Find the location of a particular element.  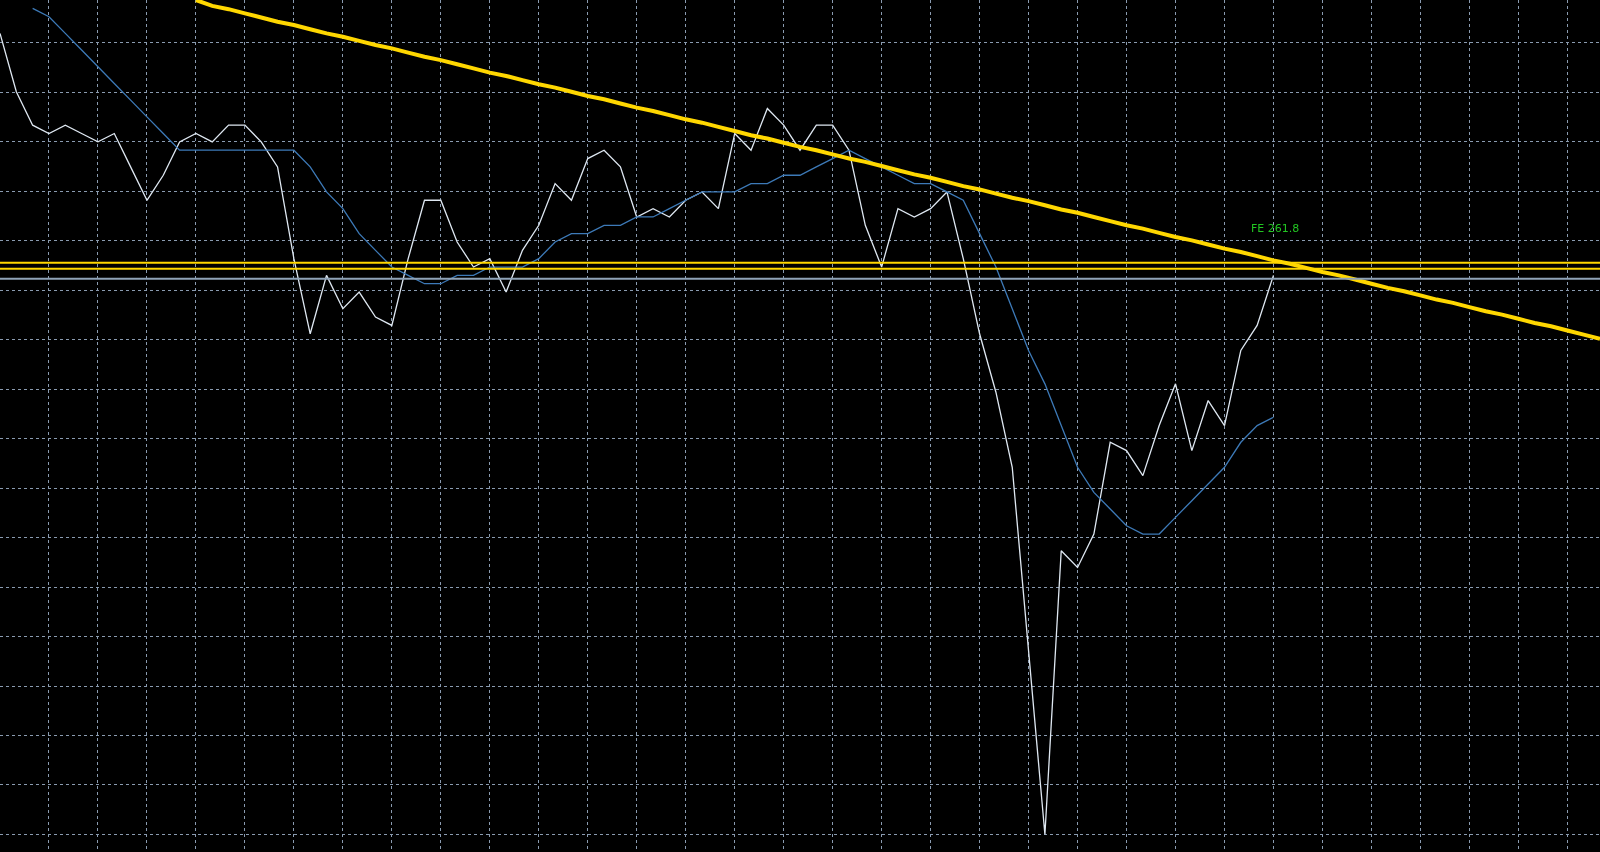

annotation: FE 261.8 is located at coordinates (1275, 228).